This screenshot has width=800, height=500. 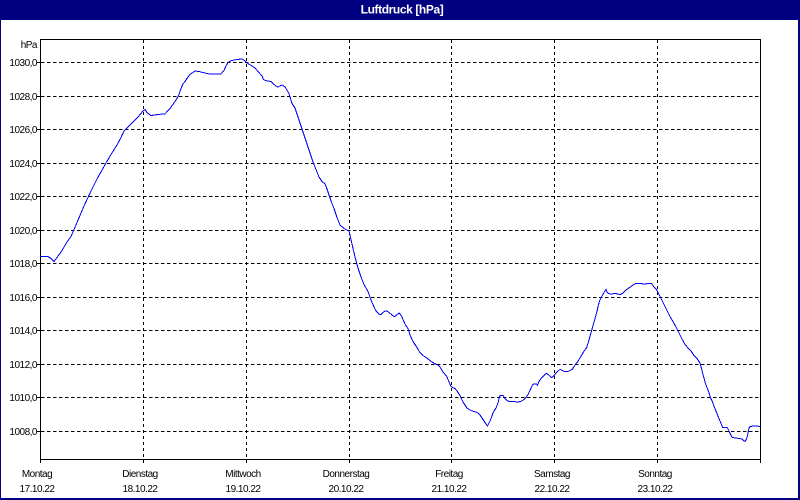 What do you see at coordinates (23, 164) in the screenshot?
I see `svg-text: 1024,0` at bounding box center [23, 164].